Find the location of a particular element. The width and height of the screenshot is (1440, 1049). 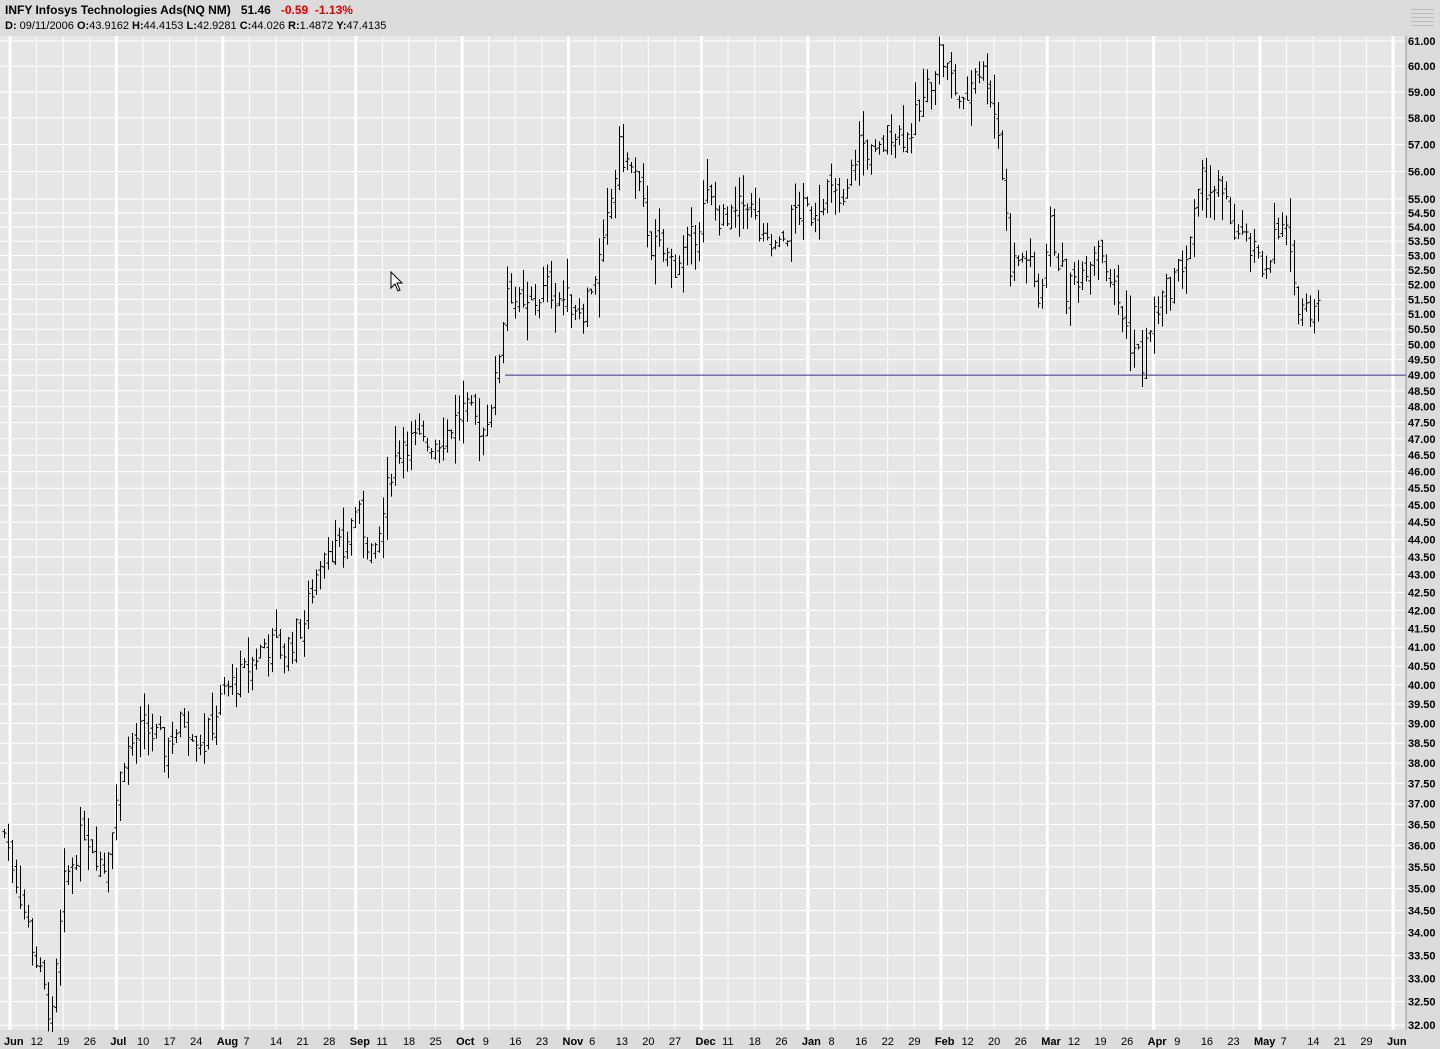

price-tick-label: 60.00 is located at coordinates (1422, 67).